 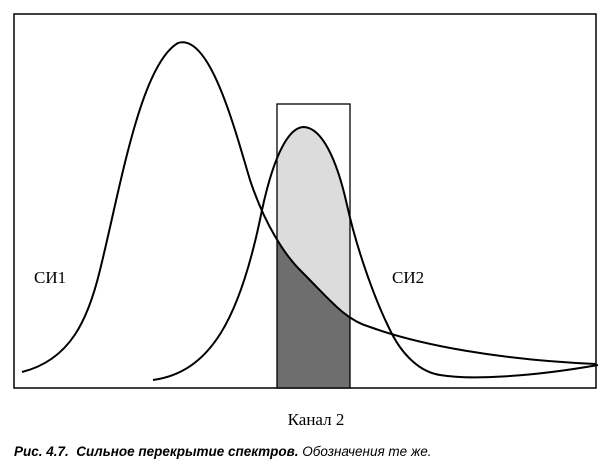 What do you see at coordinates (367, 451) in the screenshot?
I see `caption-note: Обозначения те же.` at bounding box center [367, 451].